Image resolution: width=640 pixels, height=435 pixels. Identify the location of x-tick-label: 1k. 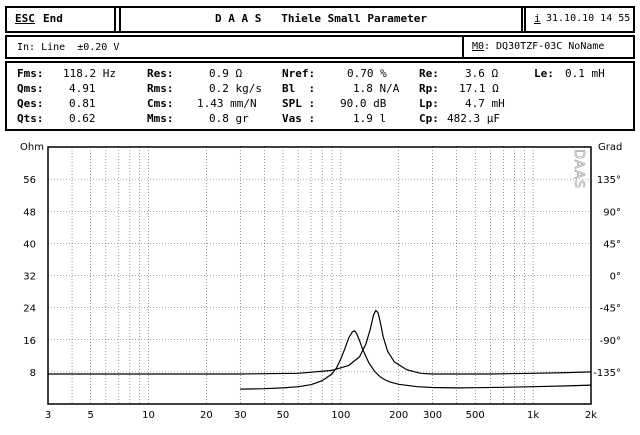
(533, 415).